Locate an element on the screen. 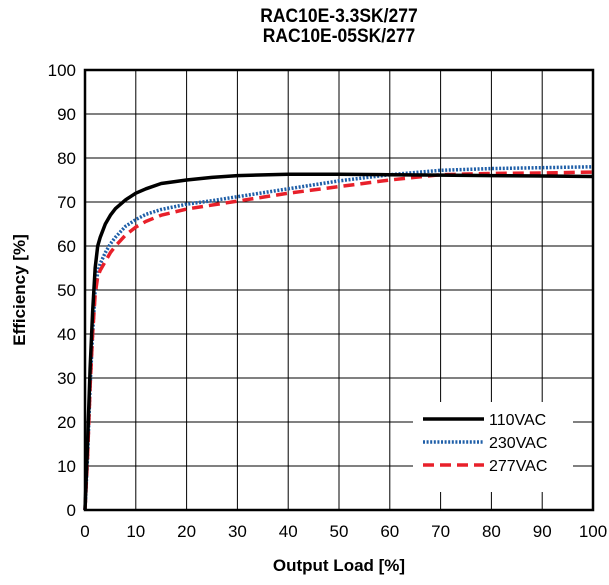  y-tick-label: 80 is located at coordinates (66, 158).